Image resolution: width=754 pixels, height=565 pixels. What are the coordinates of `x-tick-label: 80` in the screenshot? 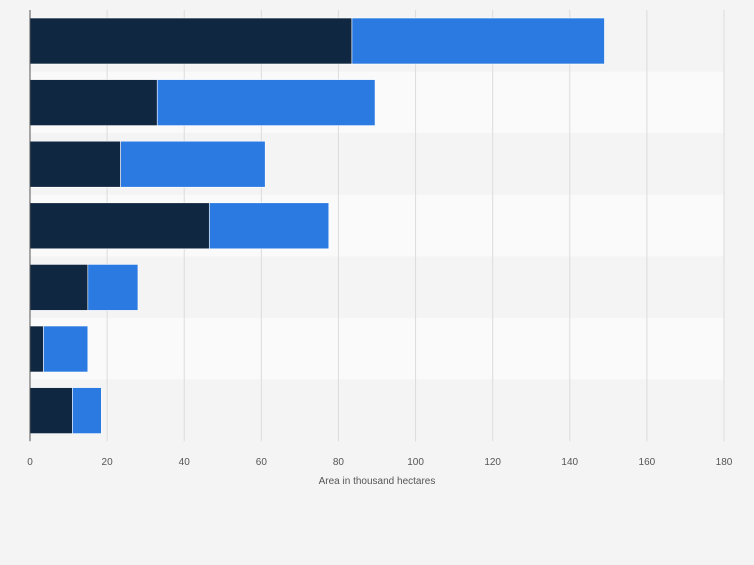 It's located at (339, 462).